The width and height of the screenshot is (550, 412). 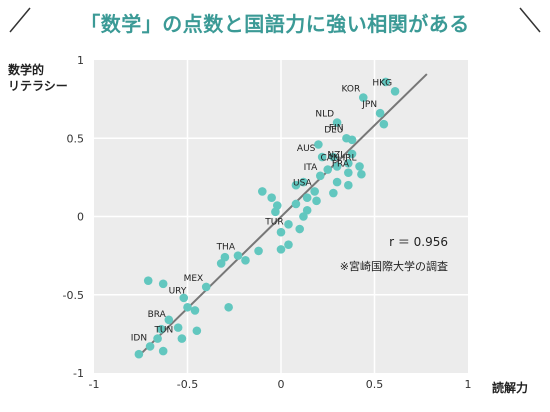 What do you see at coordinates (311, 168) in the screenshot?
I see `point-label-ita: ITA` at bounding box center [311, 168].